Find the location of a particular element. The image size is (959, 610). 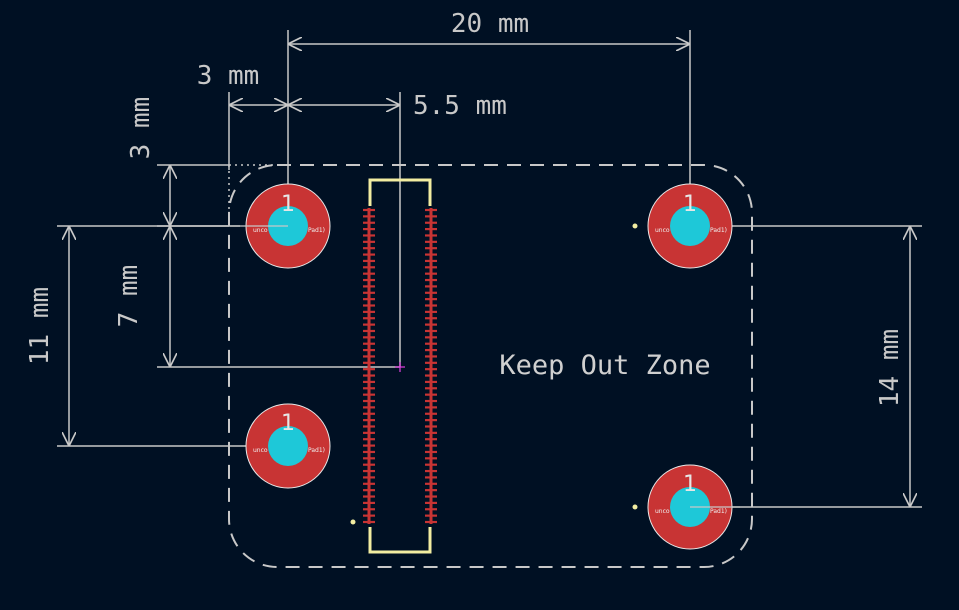

mounting-pad-top-right: 1 unco Pad1) is located at coordinates (682, 226).